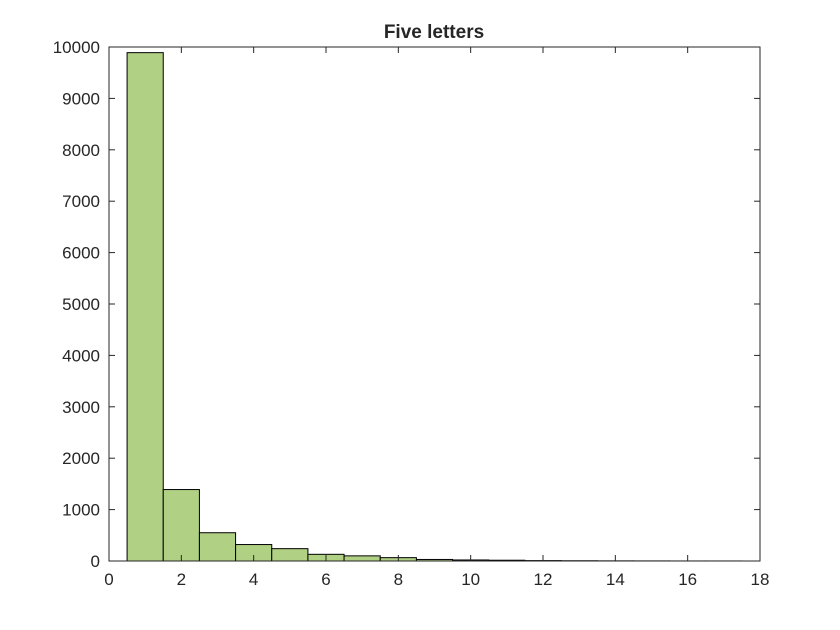 This screenshot has height=630, width=840. I want to click on y-tick-label: 0, so click(95, 561).